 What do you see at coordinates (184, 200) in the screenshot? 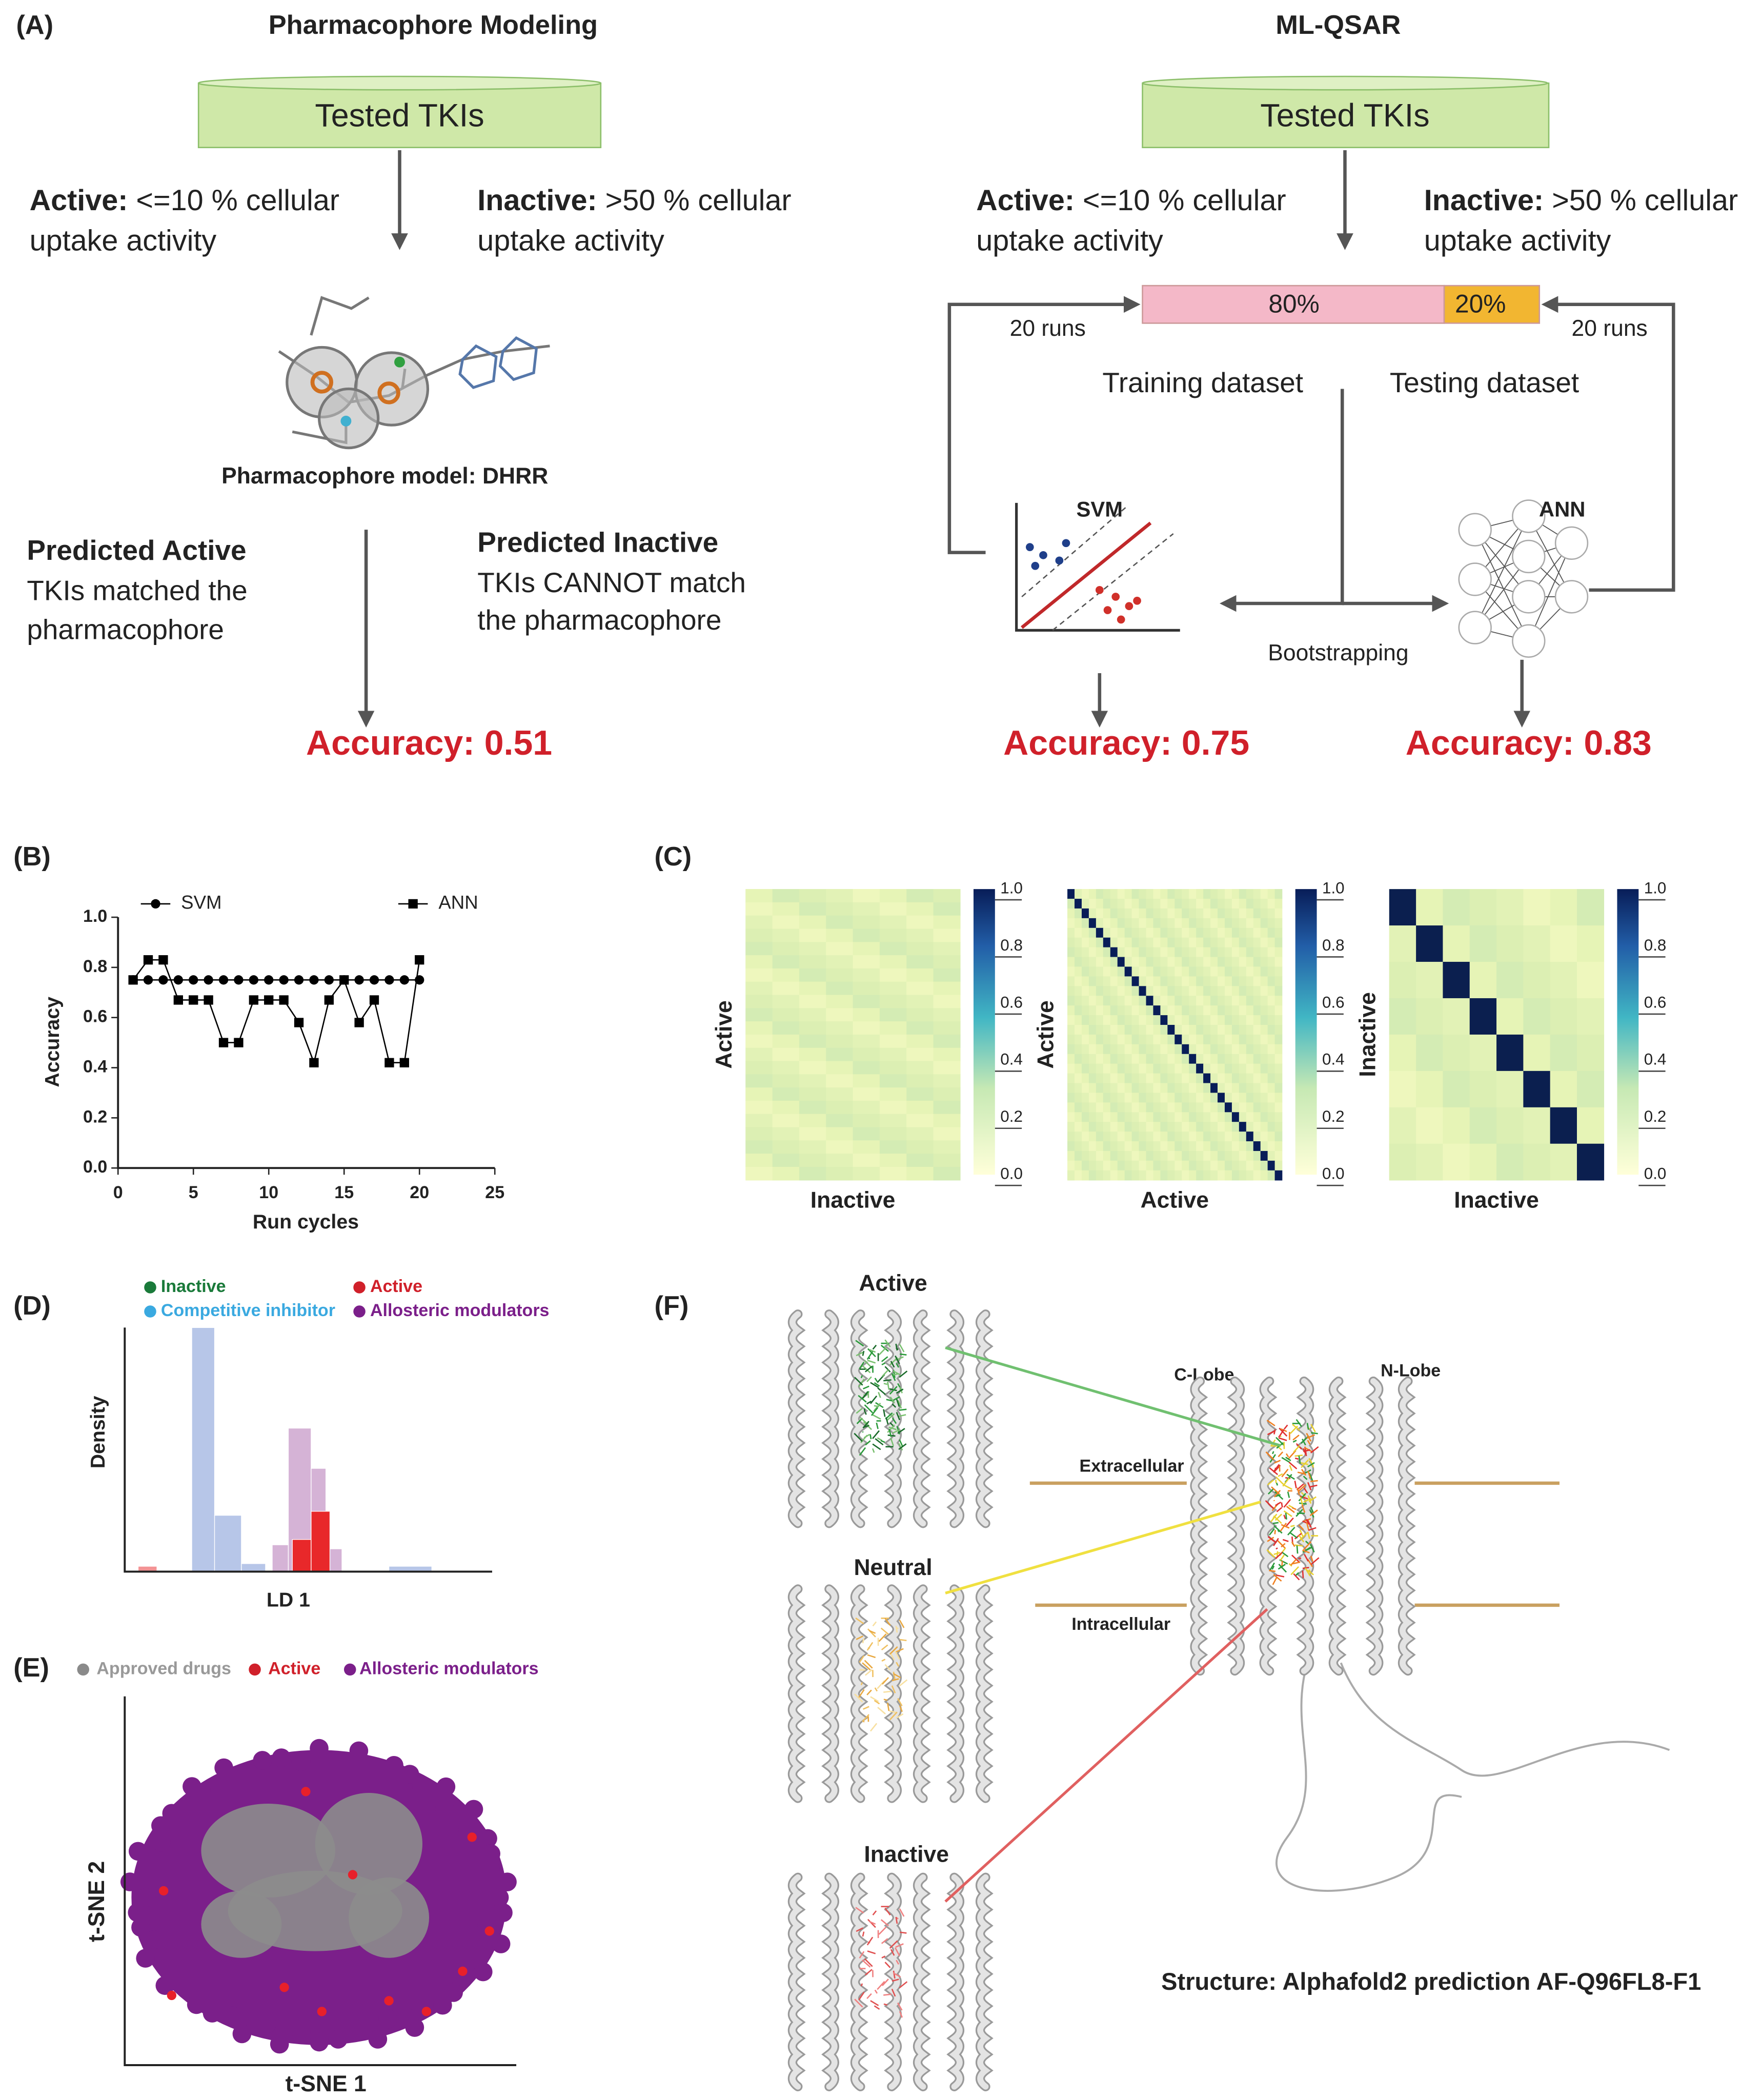
I see `criterion: Active: <=10 % cellular` at bounding box center [184, 200].